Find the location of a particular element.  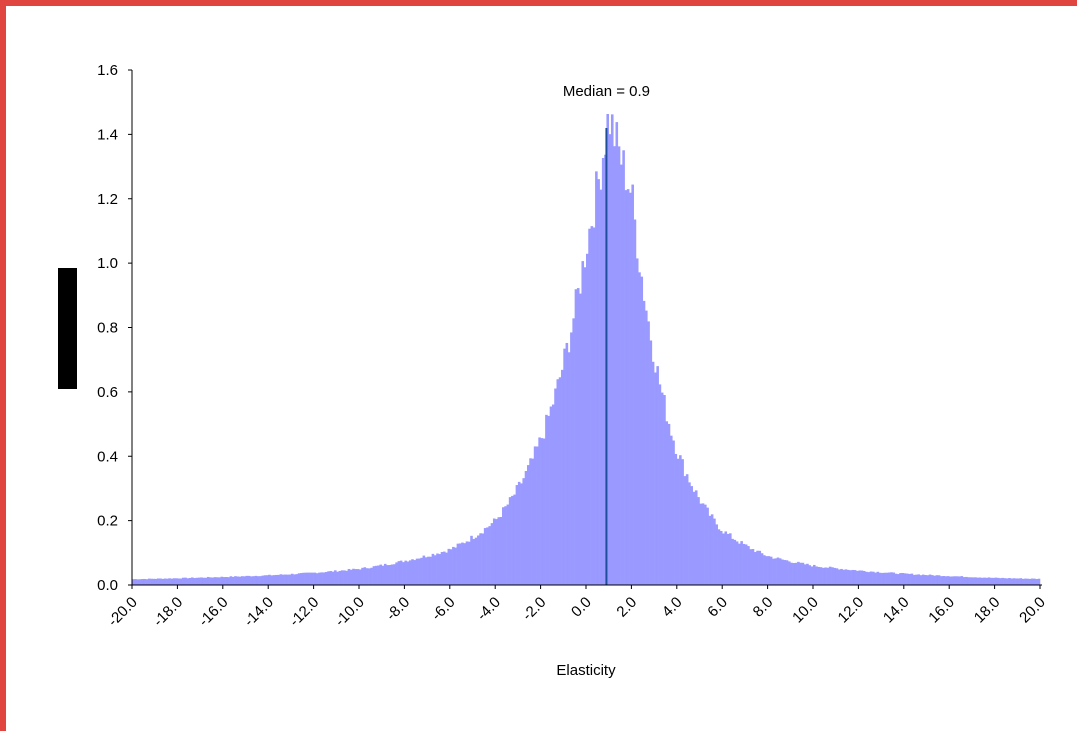

x-tick-label: 14.0 is located at coordinates (896, 610).